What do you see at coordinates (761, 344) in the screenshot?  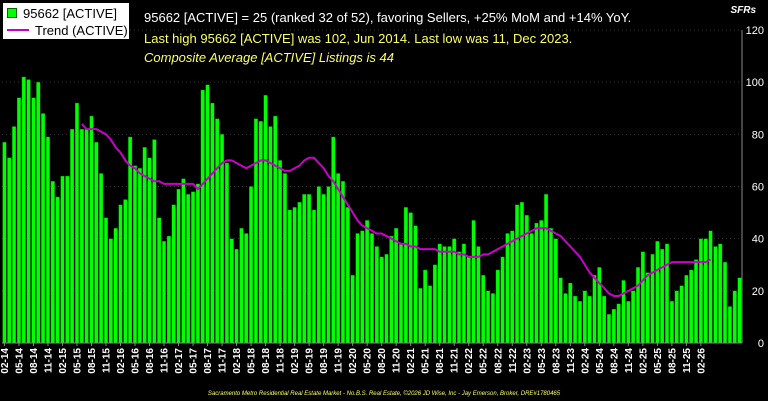 I see `y-tick-label: 0` at bounding box center [761, 344].